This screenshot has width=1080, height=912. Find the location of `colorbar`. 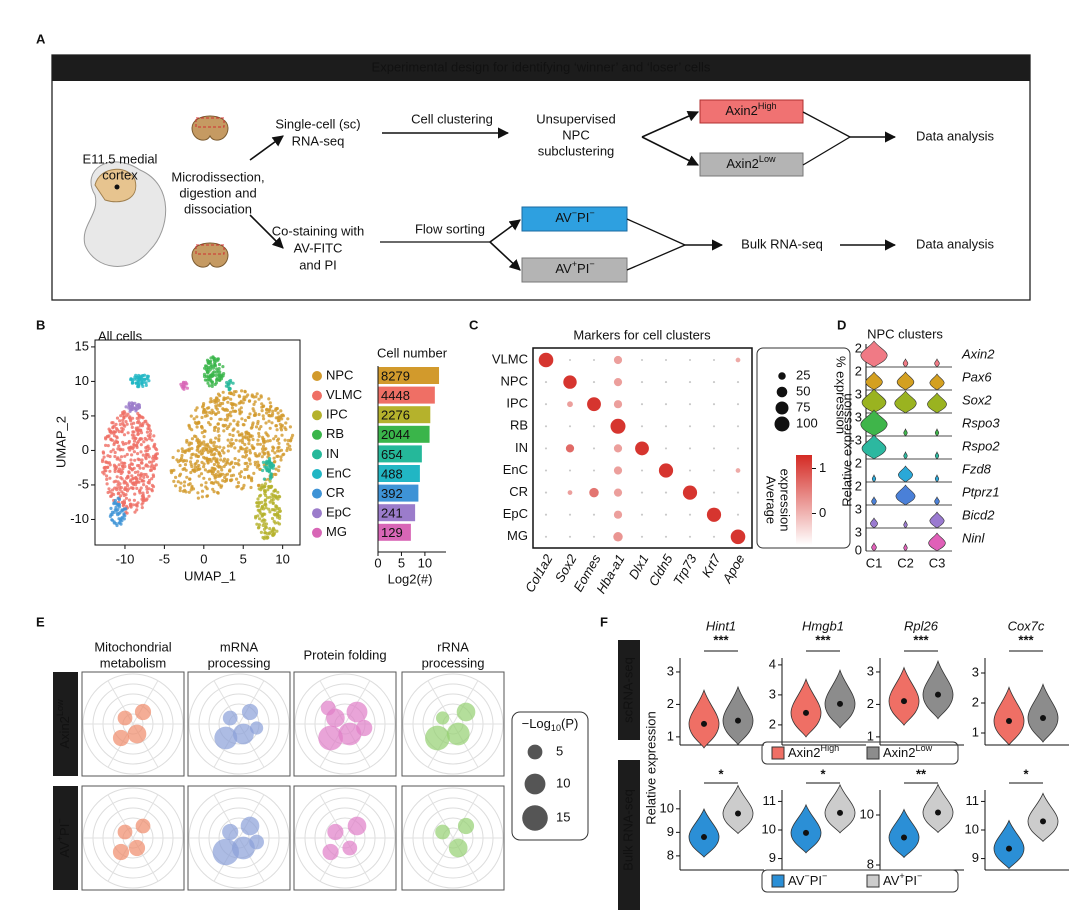

colorbar is located at coordinates (804, 500).